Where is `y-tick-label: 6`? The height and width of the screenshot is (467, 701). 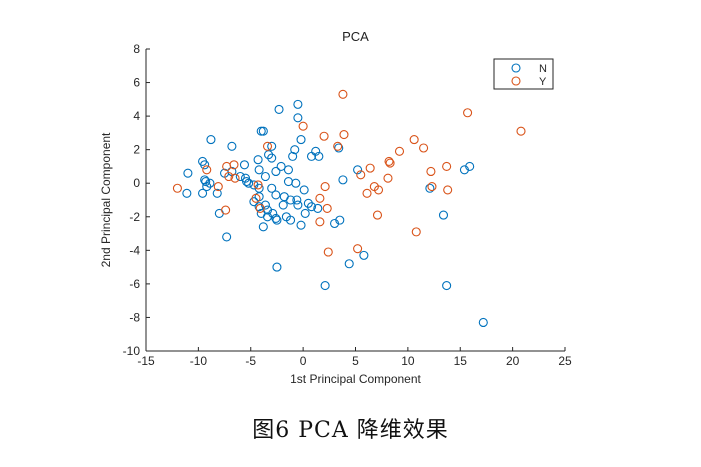
y-tick-label: 6 is located at coordinates (136, 83).